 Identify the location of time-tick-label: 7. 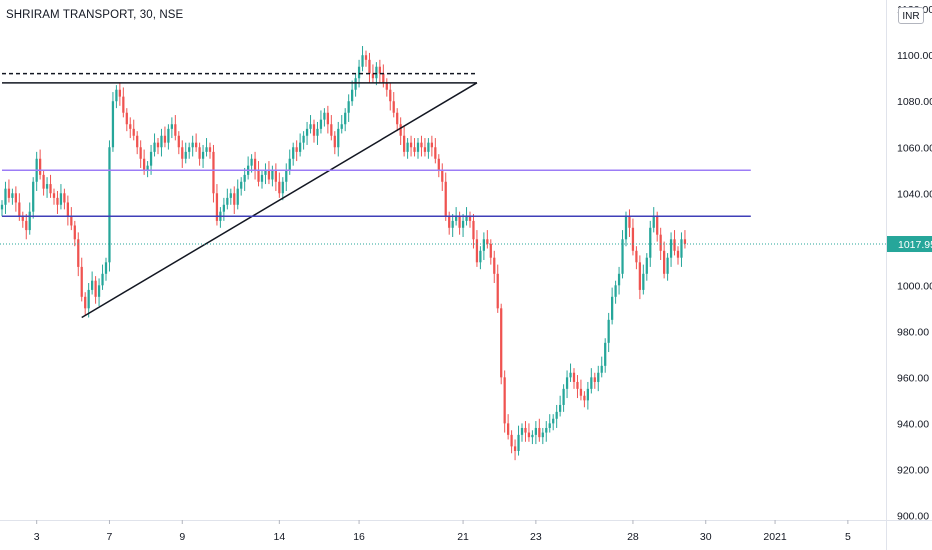
(110, 537).